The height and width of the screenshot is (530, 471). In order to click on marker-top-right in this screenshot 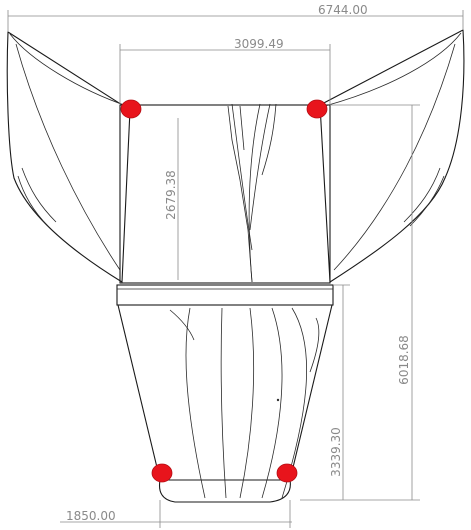, I will do `click(317, 109)`.